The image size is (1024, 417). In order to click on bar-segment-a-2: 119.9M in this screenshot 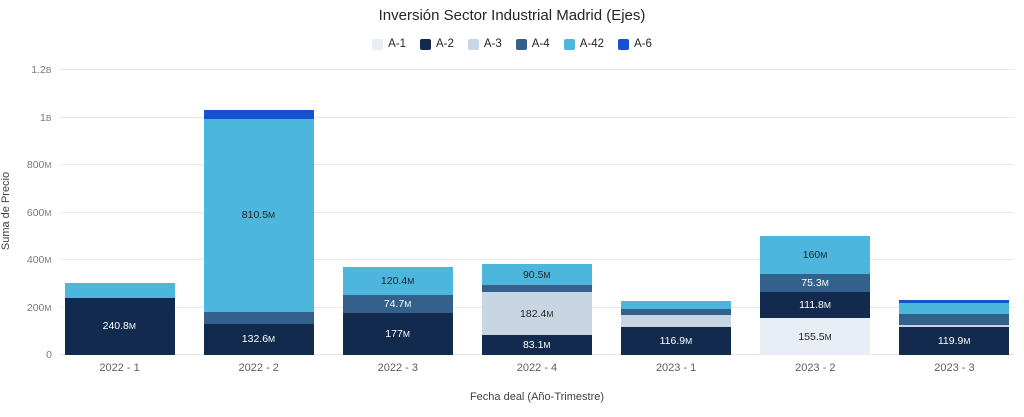, I will do `click(954, 340)`.